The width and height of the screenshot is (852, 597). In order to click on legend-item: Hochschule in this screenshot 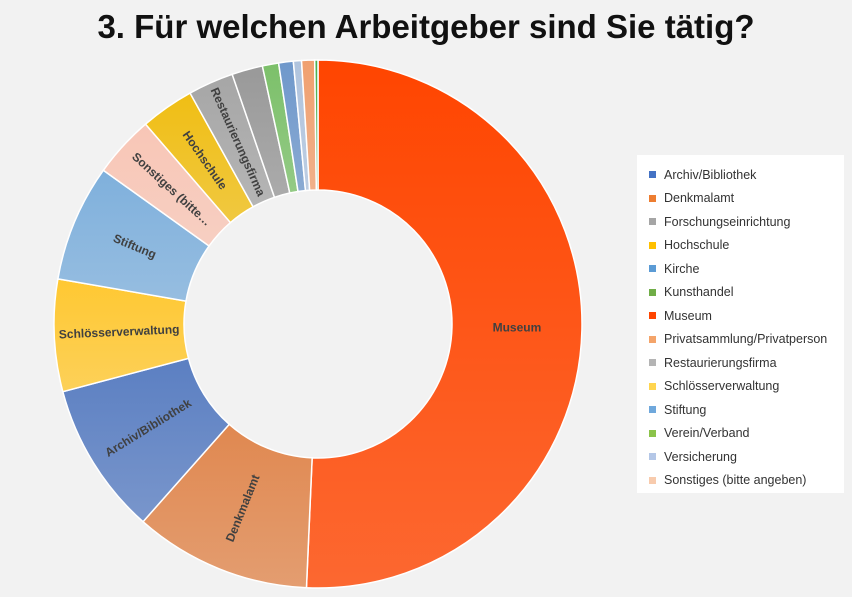, I will do `click(746, 246)`.